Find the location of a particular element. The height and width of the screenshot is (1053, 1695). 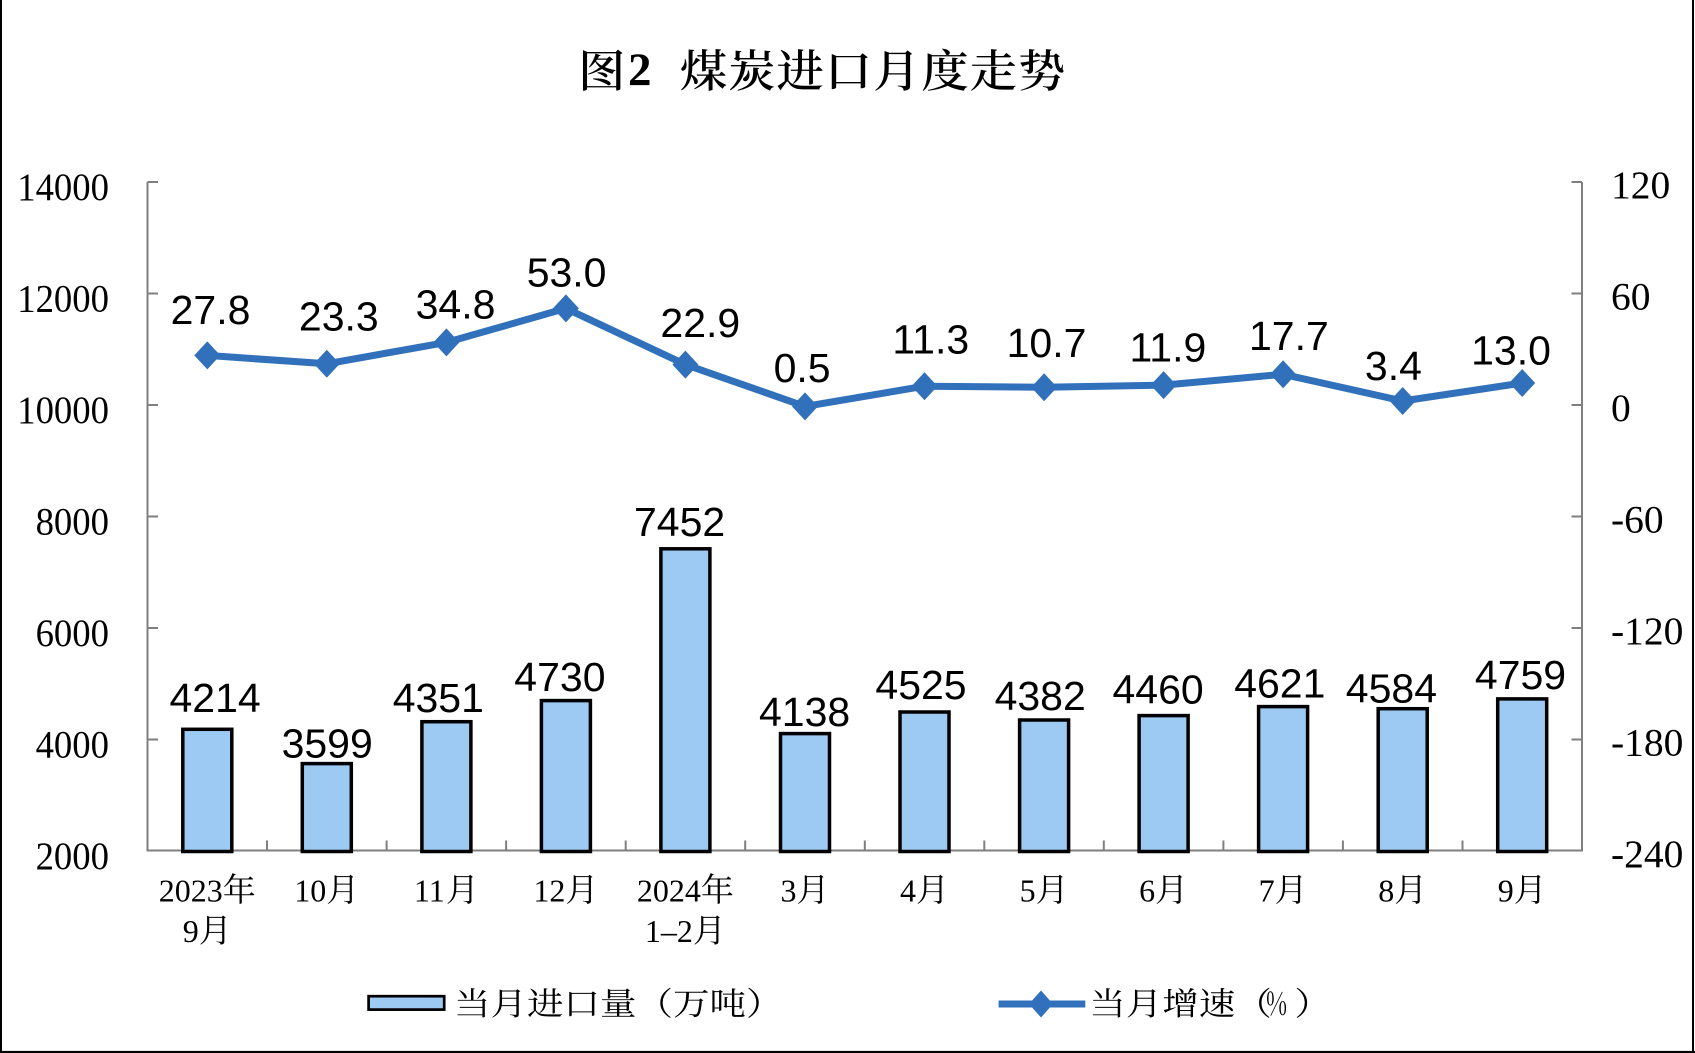

svg-text: 4621 is located at coordinates (1279, 684).